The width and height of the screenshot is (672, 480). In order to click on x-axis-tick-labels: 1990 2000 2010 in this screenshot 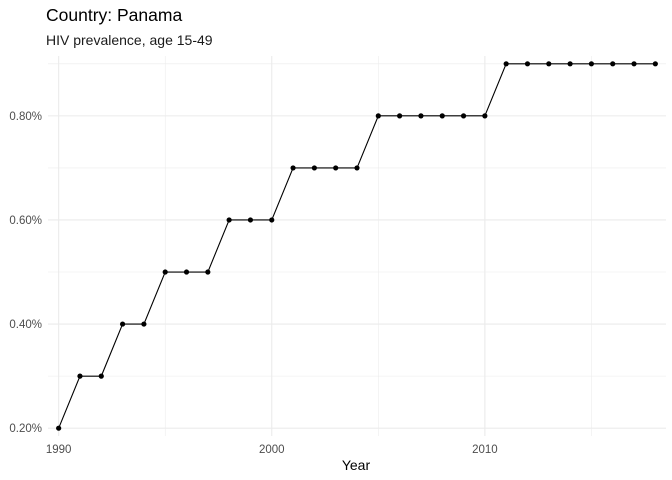, I will do `click(272, 450)`.